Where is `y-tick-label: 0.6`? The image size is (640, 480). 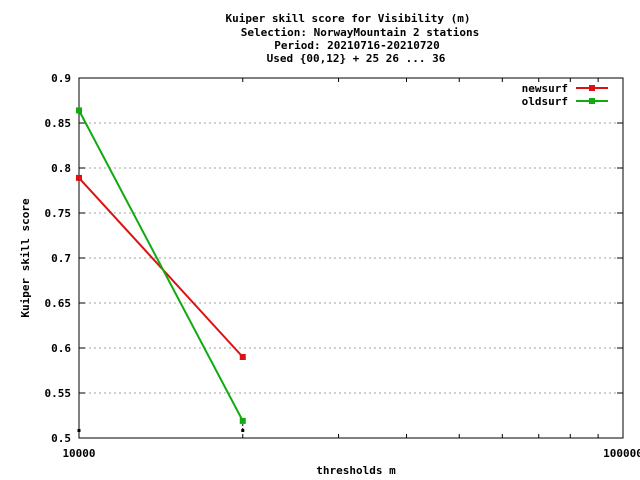
y-tick-label: 0.6 is located at coordinates (61, 348).